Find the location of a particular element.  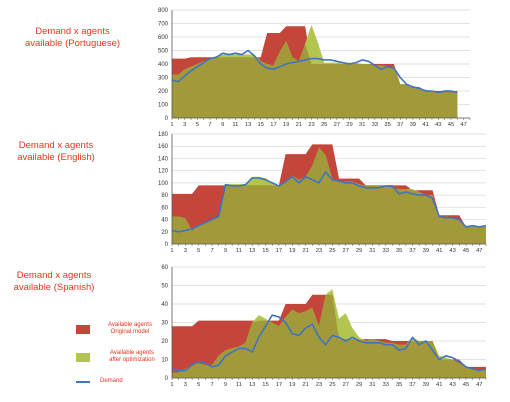

y-tick-label-english: 80 is located at coordinates (164, 196).